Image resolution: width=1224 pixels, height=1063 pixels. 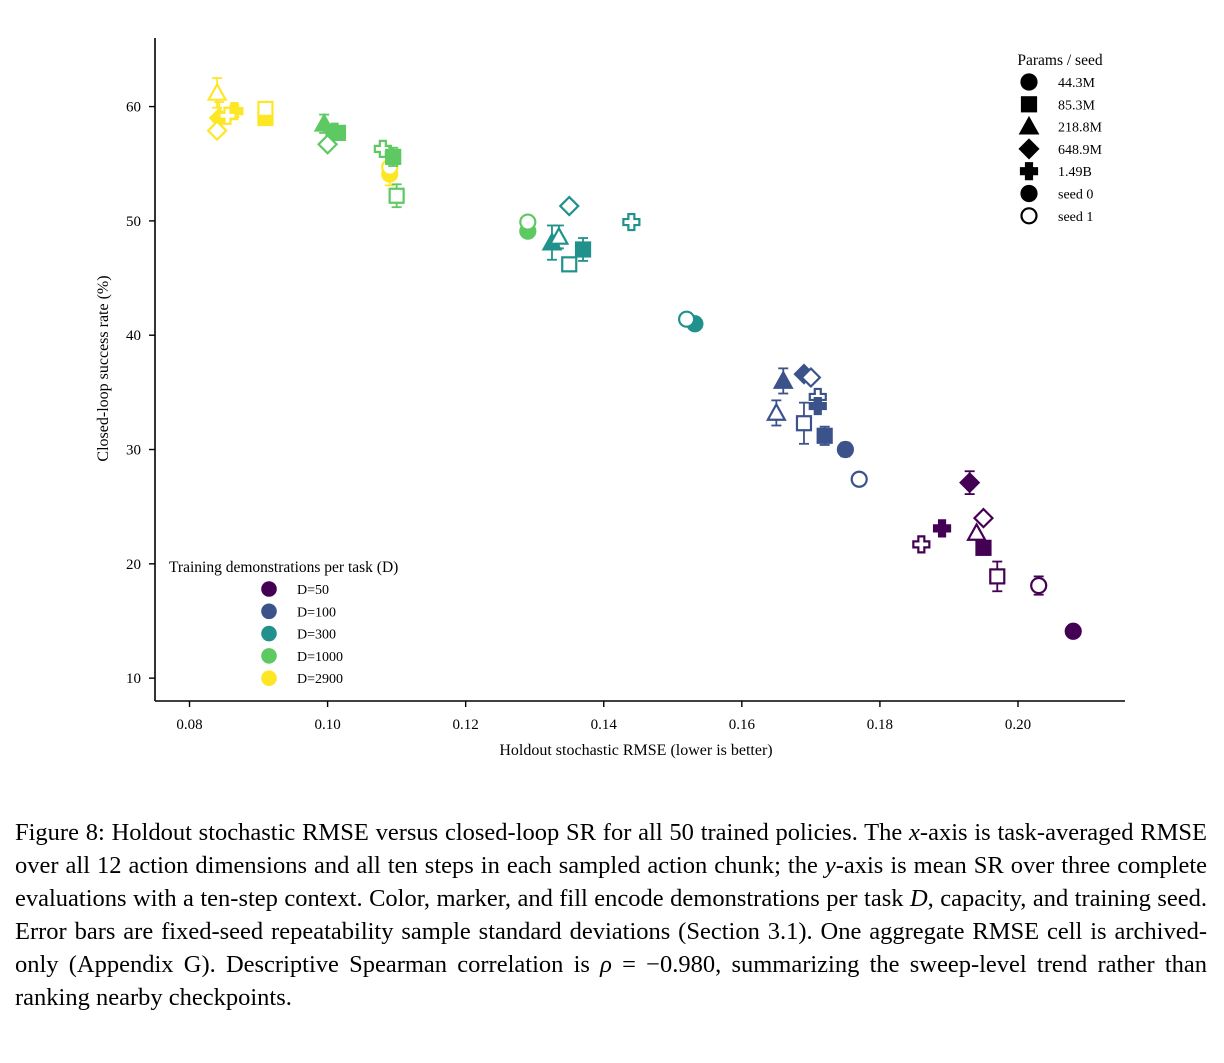 What do you see at coordinates (1075, 195) in the screenshot?
I see `legend-marker-label: seed 0` at bounding box center [1075, 195].